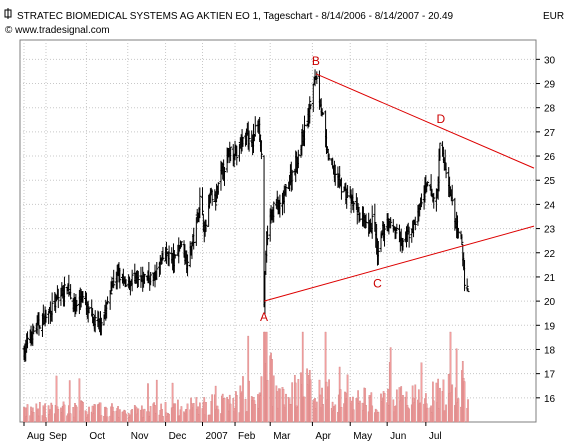 The image size is (580, 446). Describe the element at coordinates (553, 16) in the screenshot. I see `currency-label: EUR` at that location.